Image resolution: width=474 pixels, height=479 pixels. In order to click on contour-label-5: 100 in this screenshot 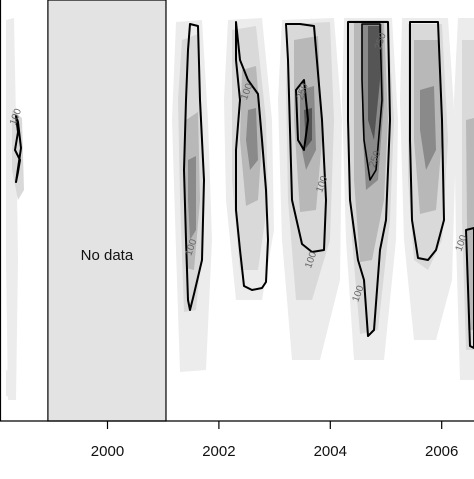, I will do `click(359, 294)`.